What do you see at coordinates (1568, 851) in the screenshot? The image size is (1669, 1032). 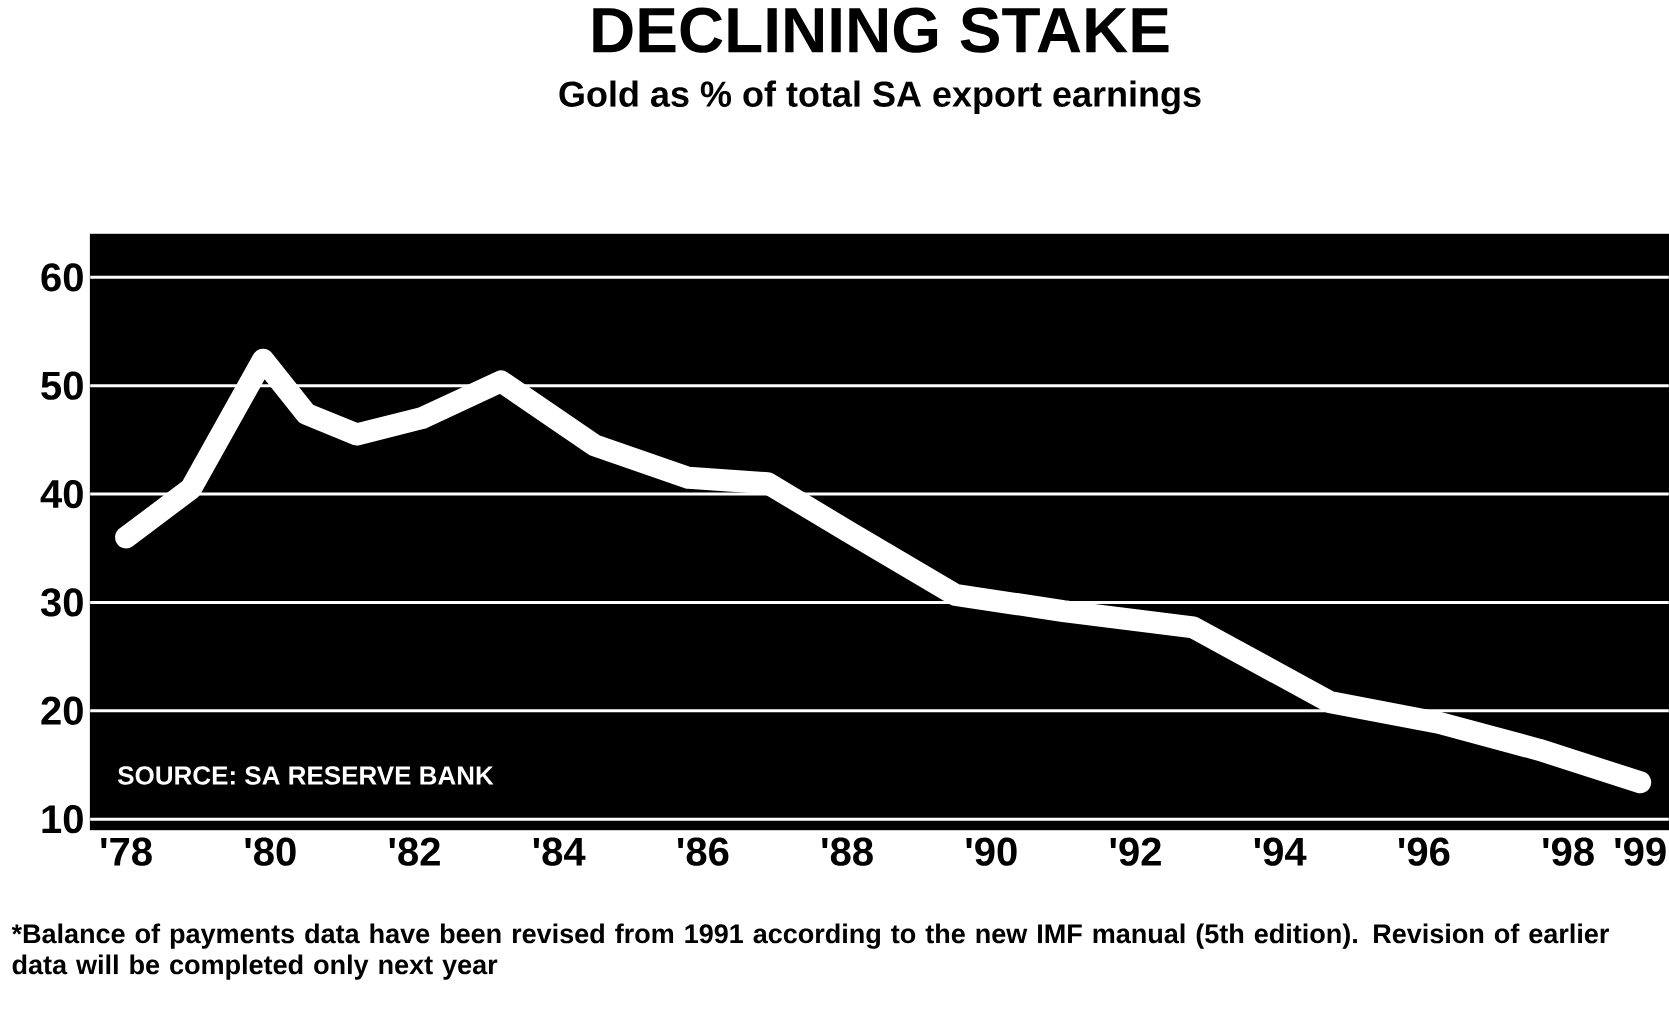 I see `x-tick-label: '98` at bounding box center [1568, 851].